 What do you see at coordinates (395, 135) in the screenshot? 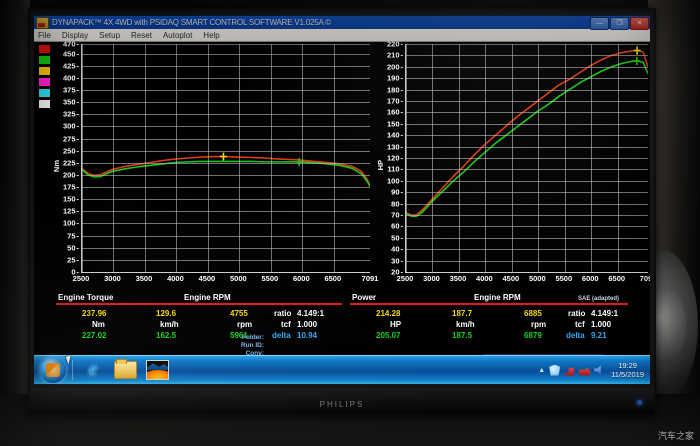
I see `y-tick-140: 140` at bounding box center [395, 135].